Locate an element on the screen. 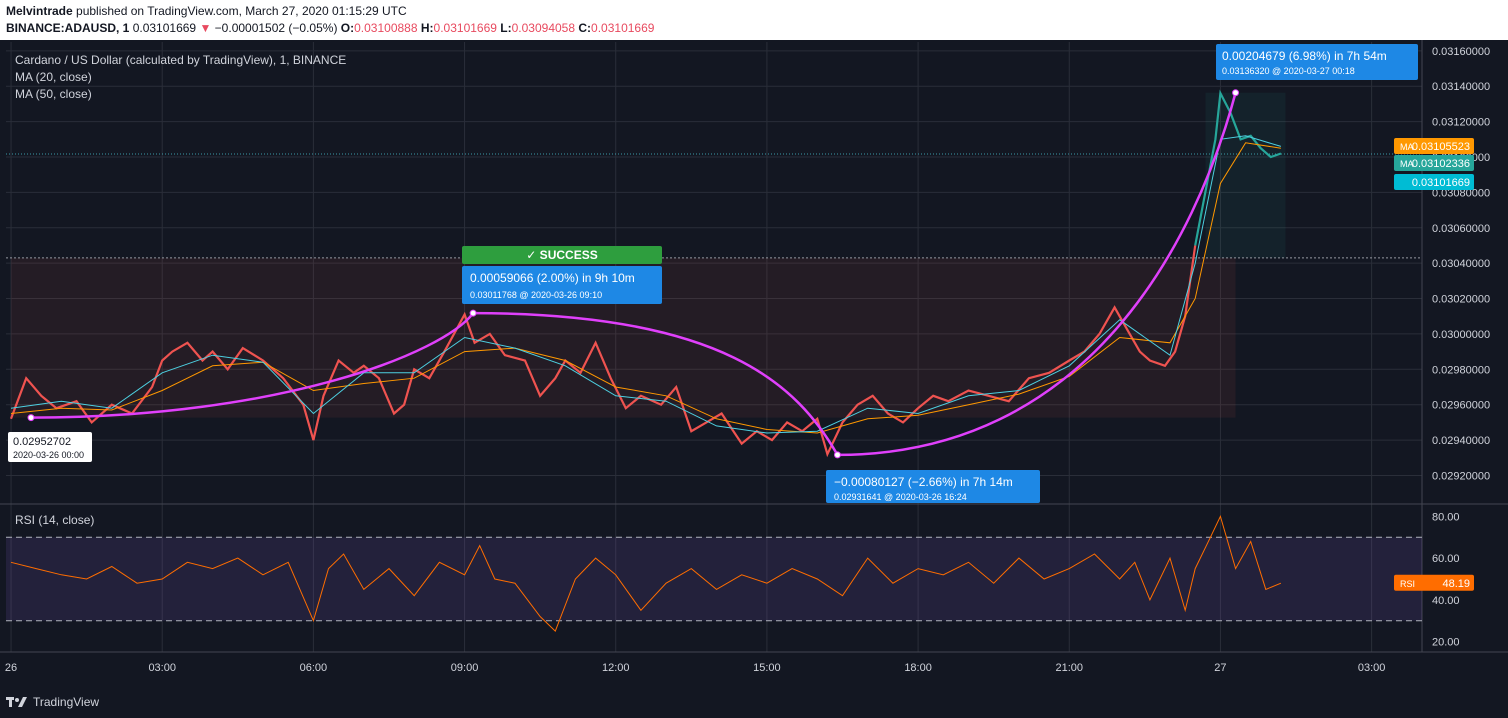 Image resolution: width=1508 pixels, height=718 pixels. rsi-tick-label: 40.00 is located at coordinates (1446, 601).